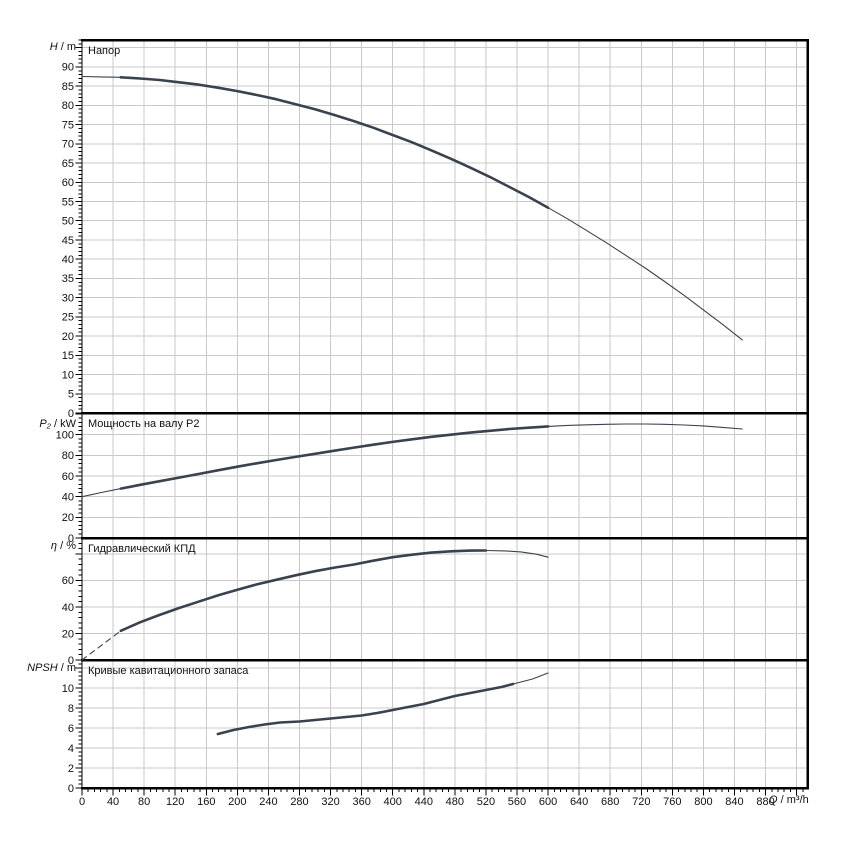  I want to click on x-tick-label: 440, so click(424, 802).